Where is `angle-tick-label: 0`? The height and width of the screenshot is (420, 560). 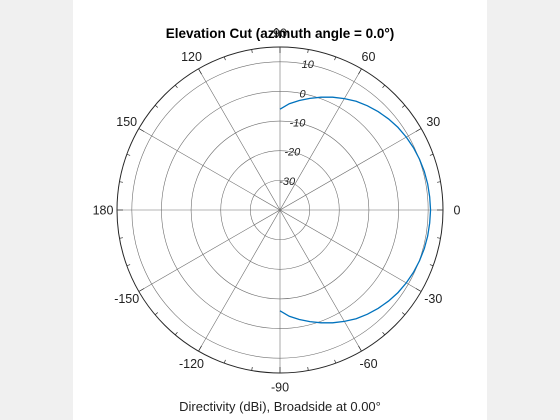
angle-tick-label: 0 is located at coordinates (457, 211).